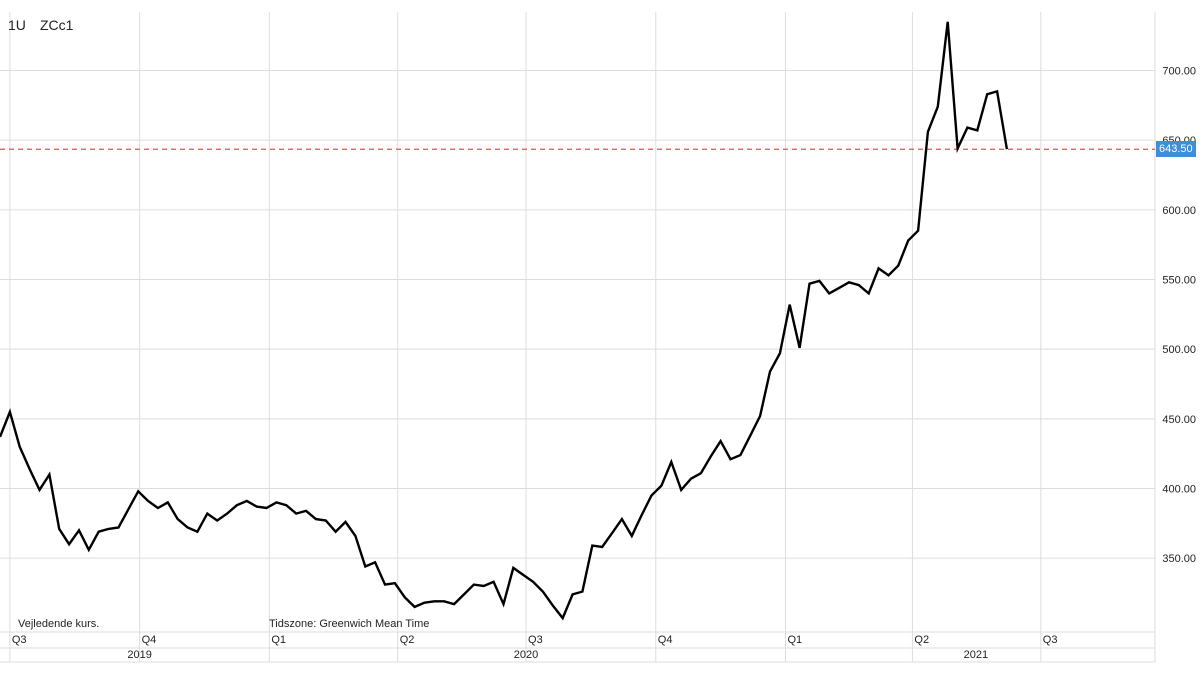 The height and width of the screenshot is (675, 1200). What do you see at coordinates (1179, 350) in the screenshot?
I see `y-tick-label: 500.00` at bounding box center [1179, 350].